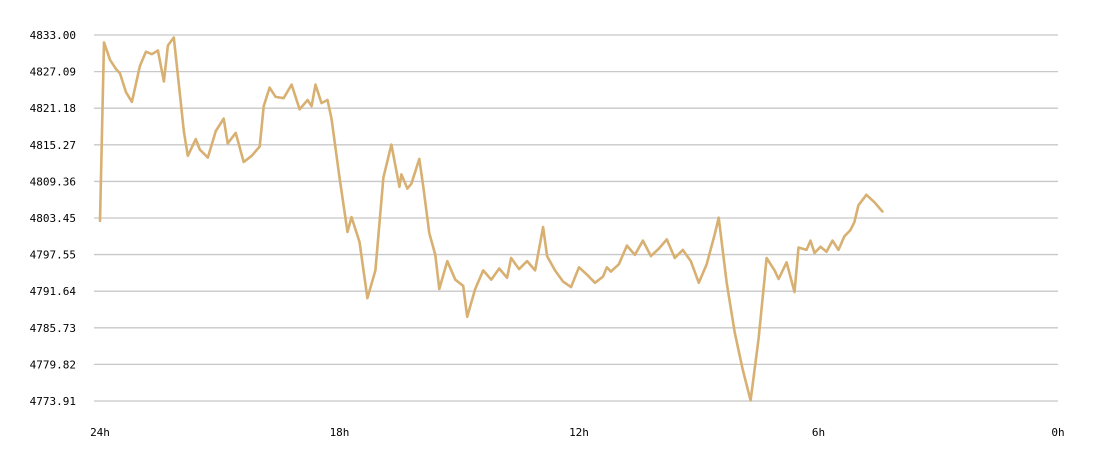  I want to click on y-tick-label: 4815.27, so click(53, 145).